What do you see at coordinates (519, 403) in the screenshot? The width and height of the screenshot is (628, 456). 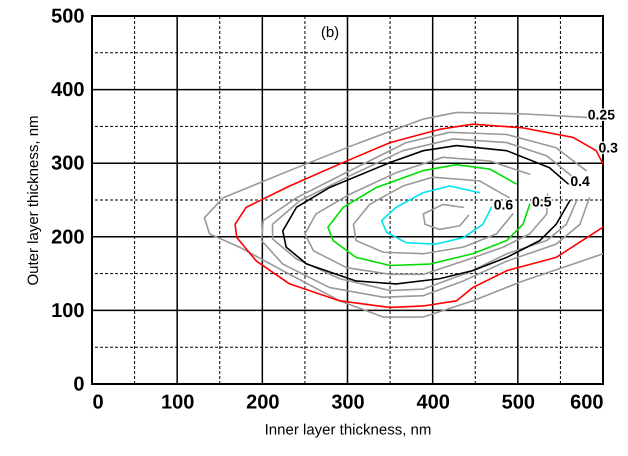 I see `x-tick-label: 500` at bounding box center [519, 403].